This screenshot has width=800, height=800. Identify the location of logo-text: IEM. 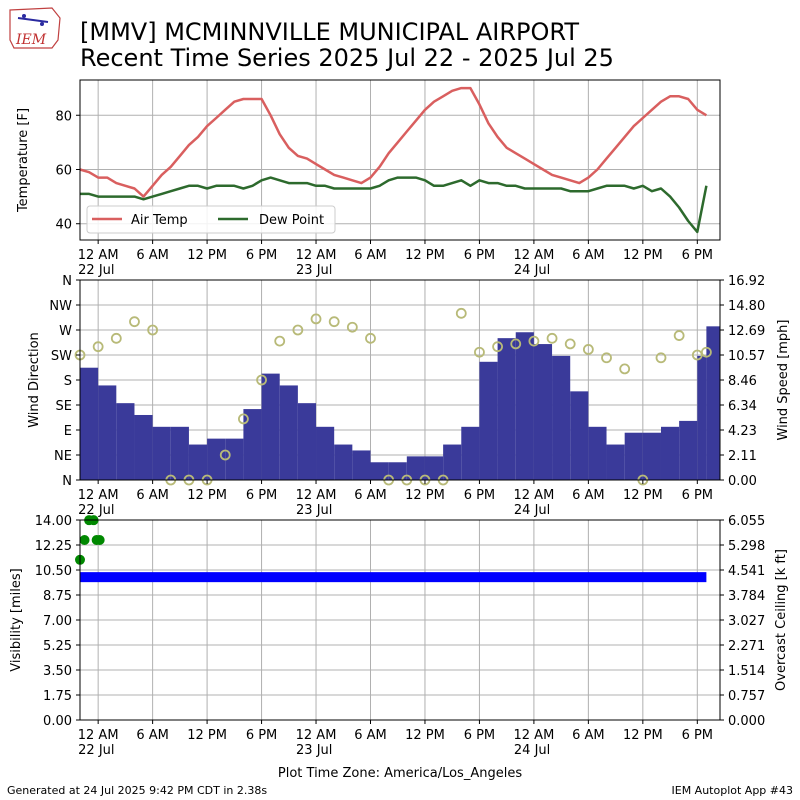
(31, 40).